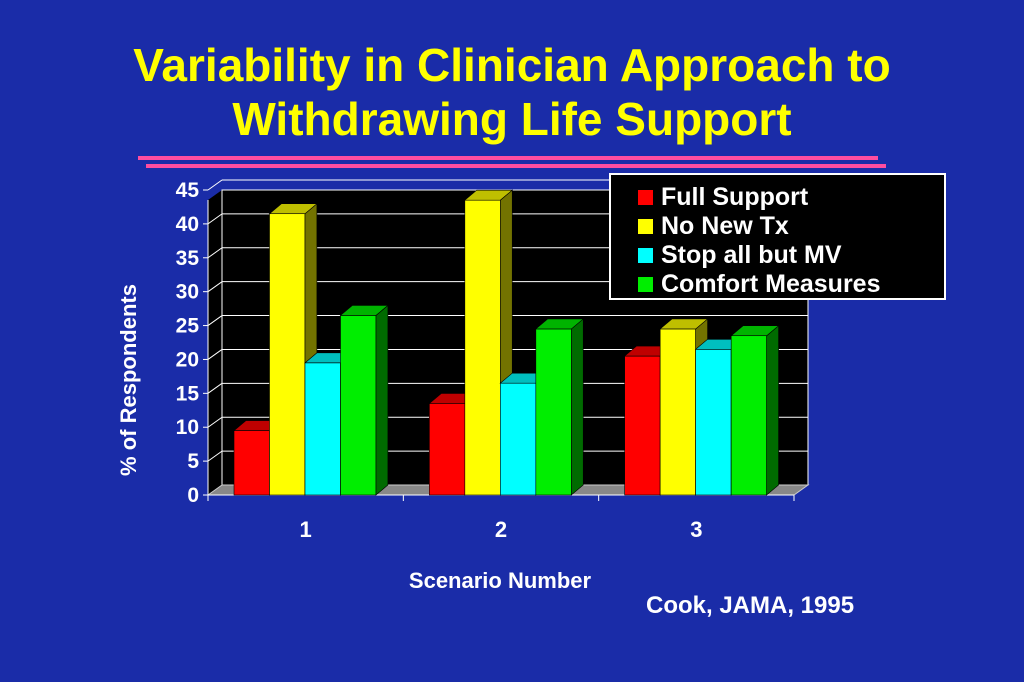 This screenshot has width=1024, height=682. I want to click on legend-label: Full Support, so click(735, 197).